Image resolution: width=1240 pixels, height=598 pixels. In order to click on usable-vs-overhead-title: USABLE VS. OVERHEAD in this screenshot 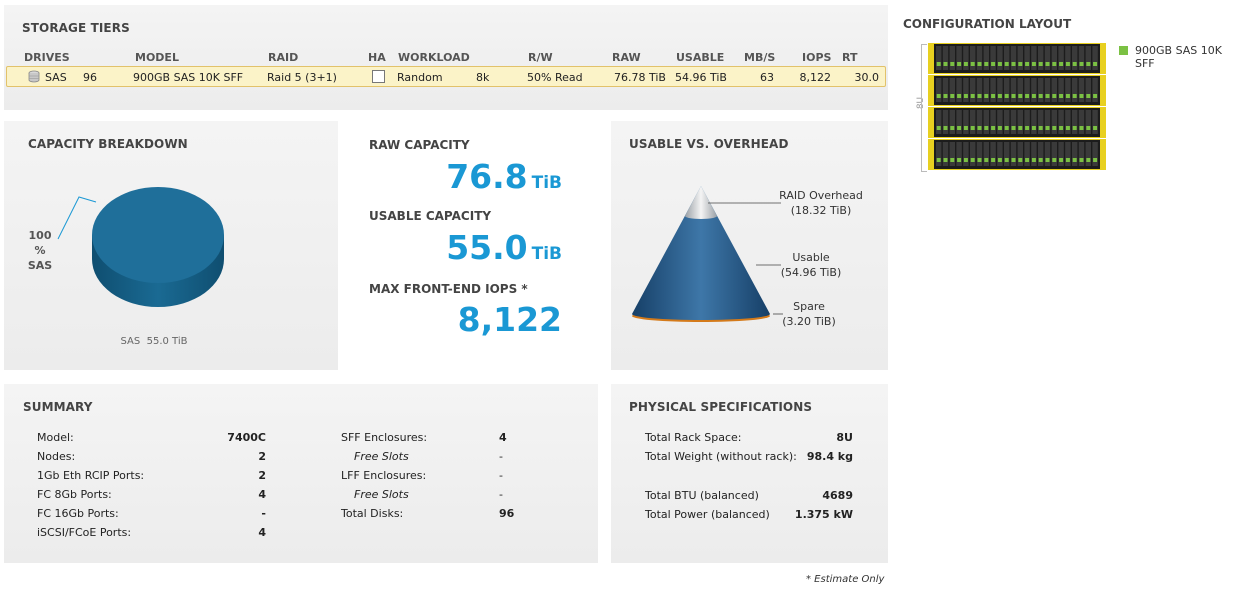, I will do `click(709, 144)`.